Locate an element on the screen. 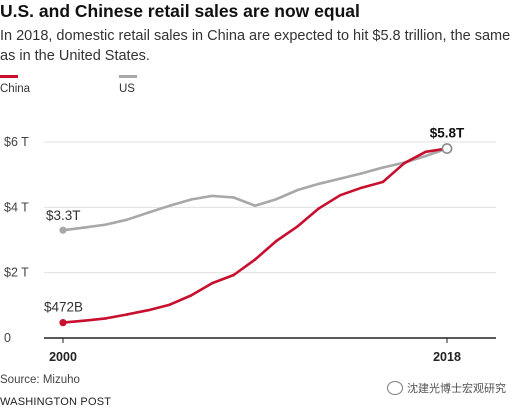 This screenshot has width=512, height=411. y-tick-label: $2 T is located at coordinates (16, 273).